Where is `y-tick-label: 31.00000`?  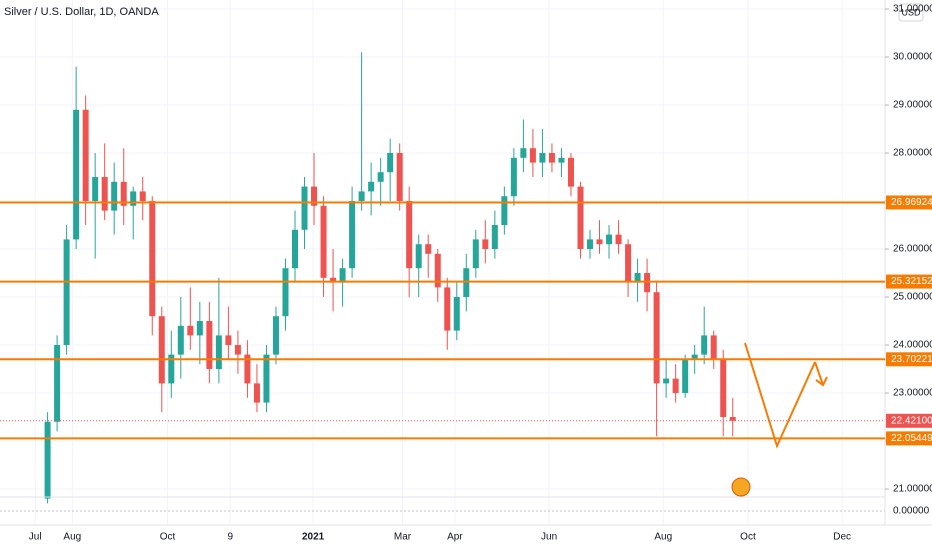
y-tick-label: 31.00000 is located at coordinates (912, 9).